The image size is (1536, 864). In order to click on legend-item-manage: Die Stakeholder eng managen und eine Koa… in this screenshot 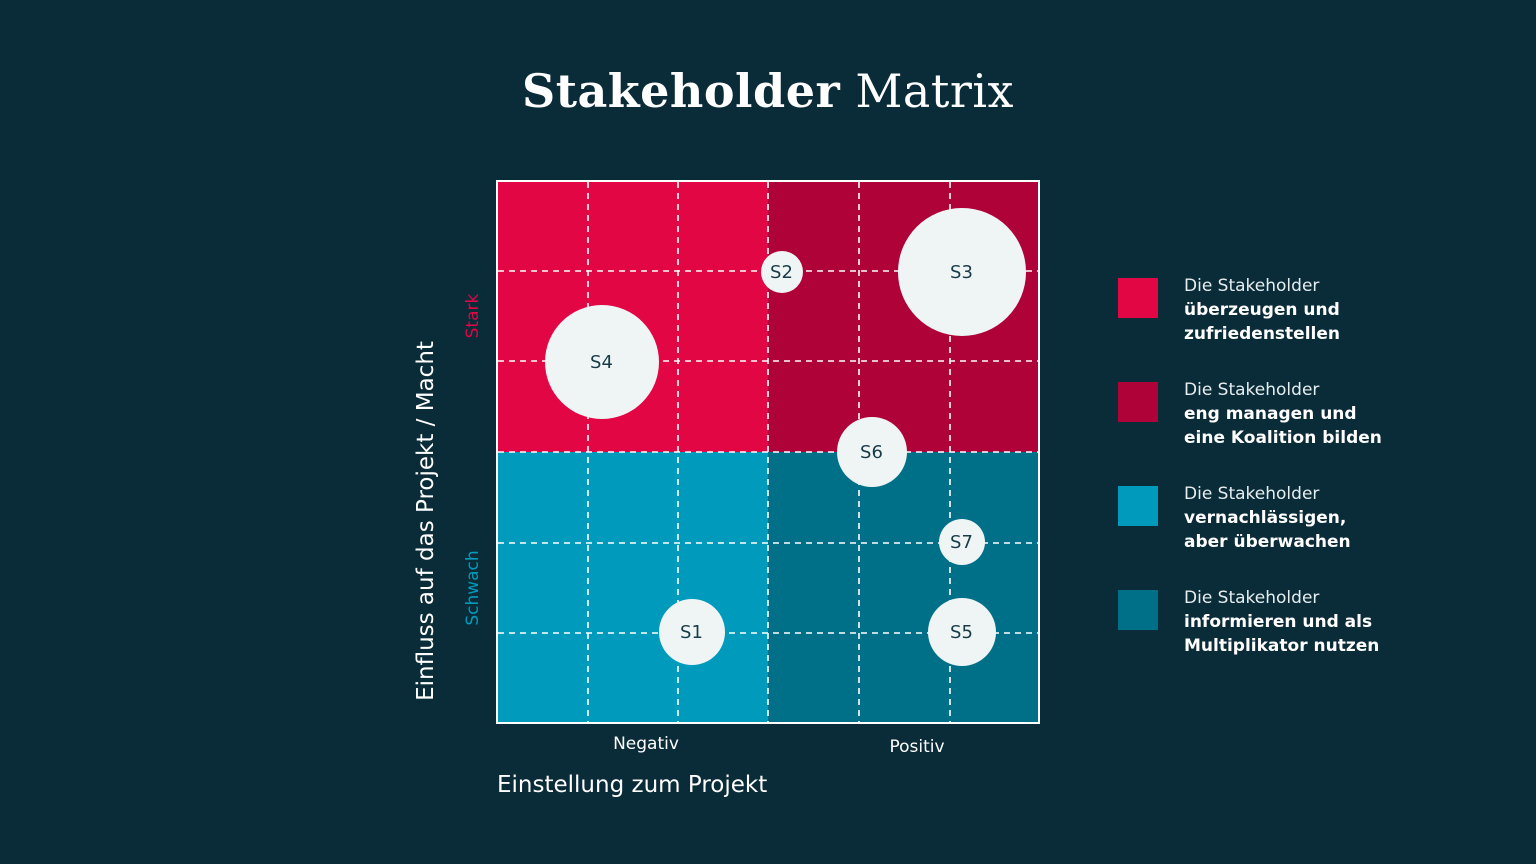, I will do `click(1268, 430)`.